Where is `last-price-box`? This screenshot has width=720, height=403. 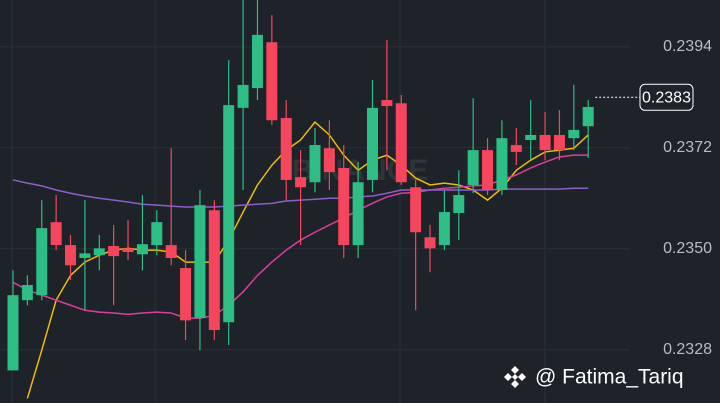
last-price-box is located at coordinates (666, 97).